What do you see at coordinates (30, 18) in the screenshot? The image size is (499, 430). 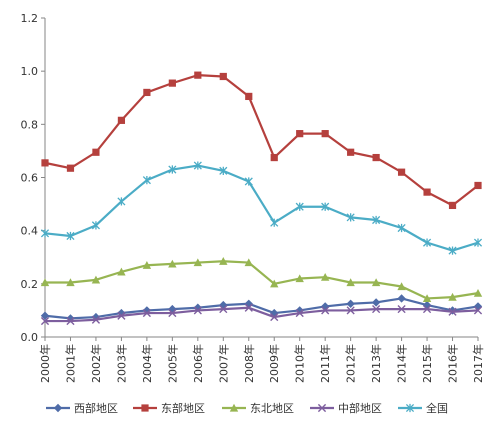 I see `y-tick-label: 1.2` at bounding box center [30, 18].